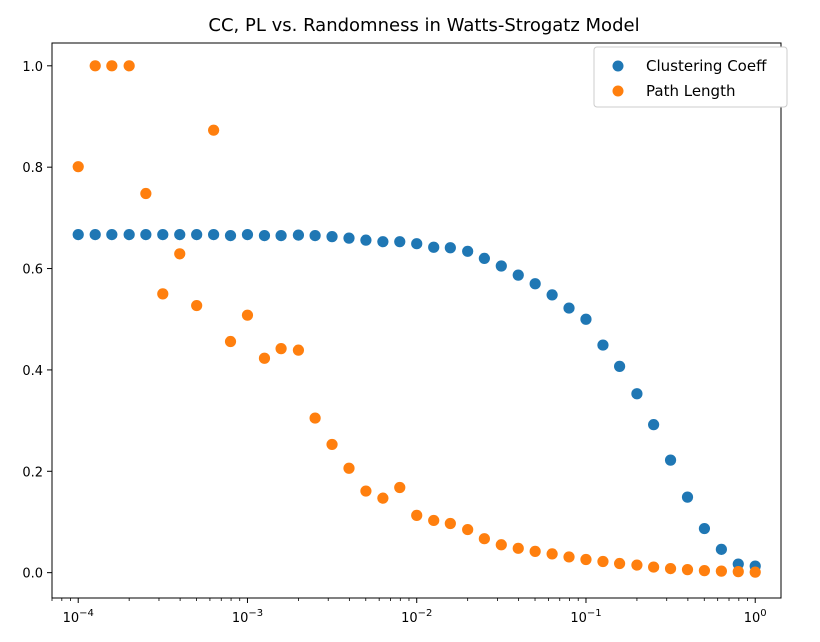 The height and width of the screenshot is (642, 820). I want to click on x-tick-label: 10⁻³, so click(247, 617).